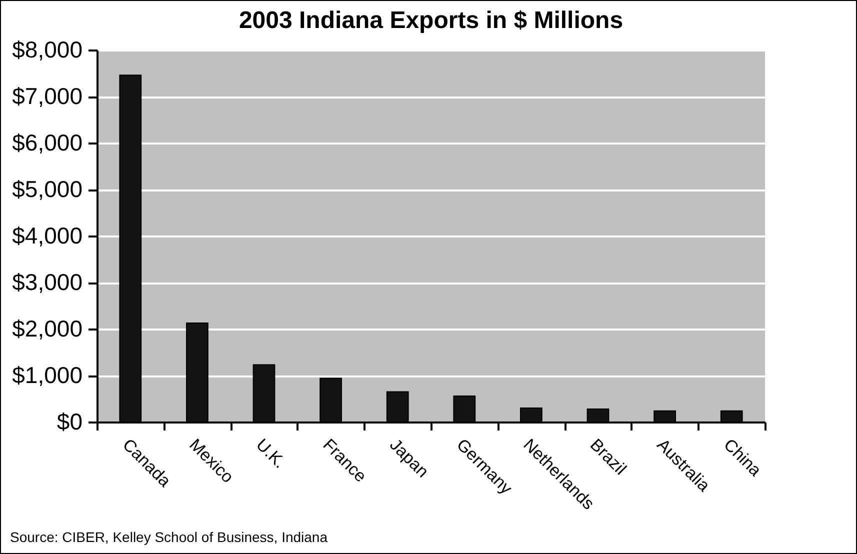 Image resolution: width=857 pixels, height=554 pixels. Describe the element at coordinates (47, 329) in the screenshot. I see `y-tick-label: $2,000` at that location.